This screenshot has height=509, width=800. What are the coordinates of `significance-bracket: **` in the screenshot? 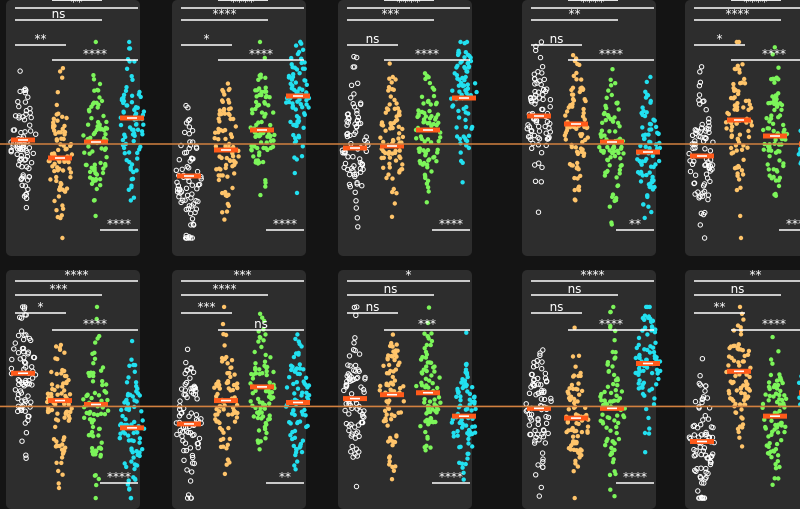 It's located at (76, 4).